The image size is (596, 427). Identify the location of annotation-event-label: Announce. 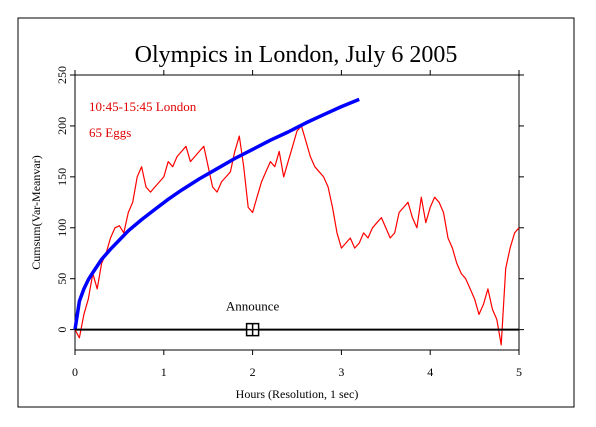
(253, 306).